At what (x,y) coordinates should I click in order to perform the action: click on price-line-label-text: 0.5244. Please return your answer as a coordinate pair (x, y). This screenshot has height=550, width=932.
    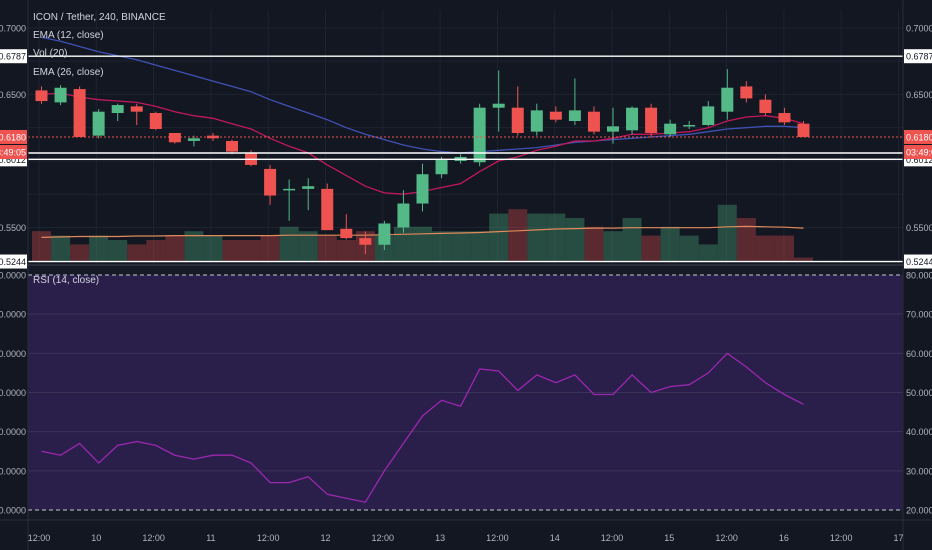
    Looking at the image, I should click on (919, 262).